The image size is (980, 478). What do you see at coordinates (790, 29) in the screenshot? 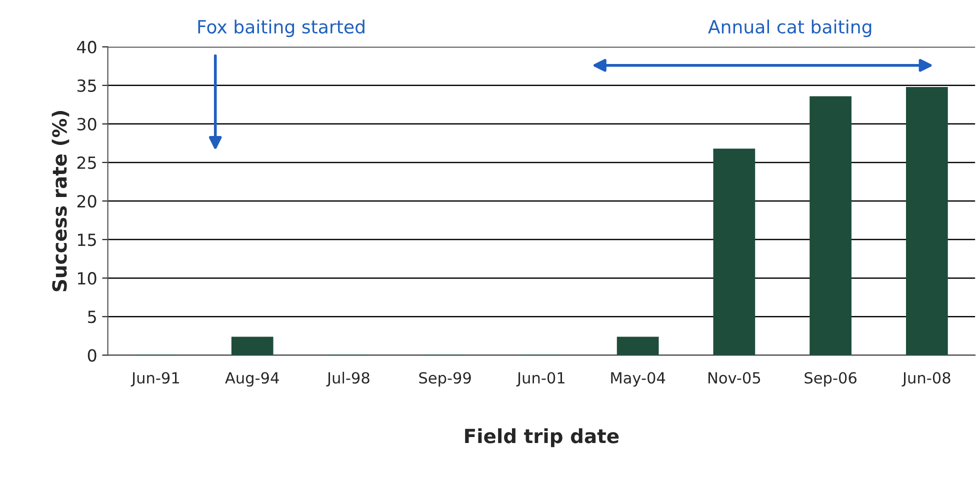
I see `text: Annual cat baiting` at bounding box center [790, 29].